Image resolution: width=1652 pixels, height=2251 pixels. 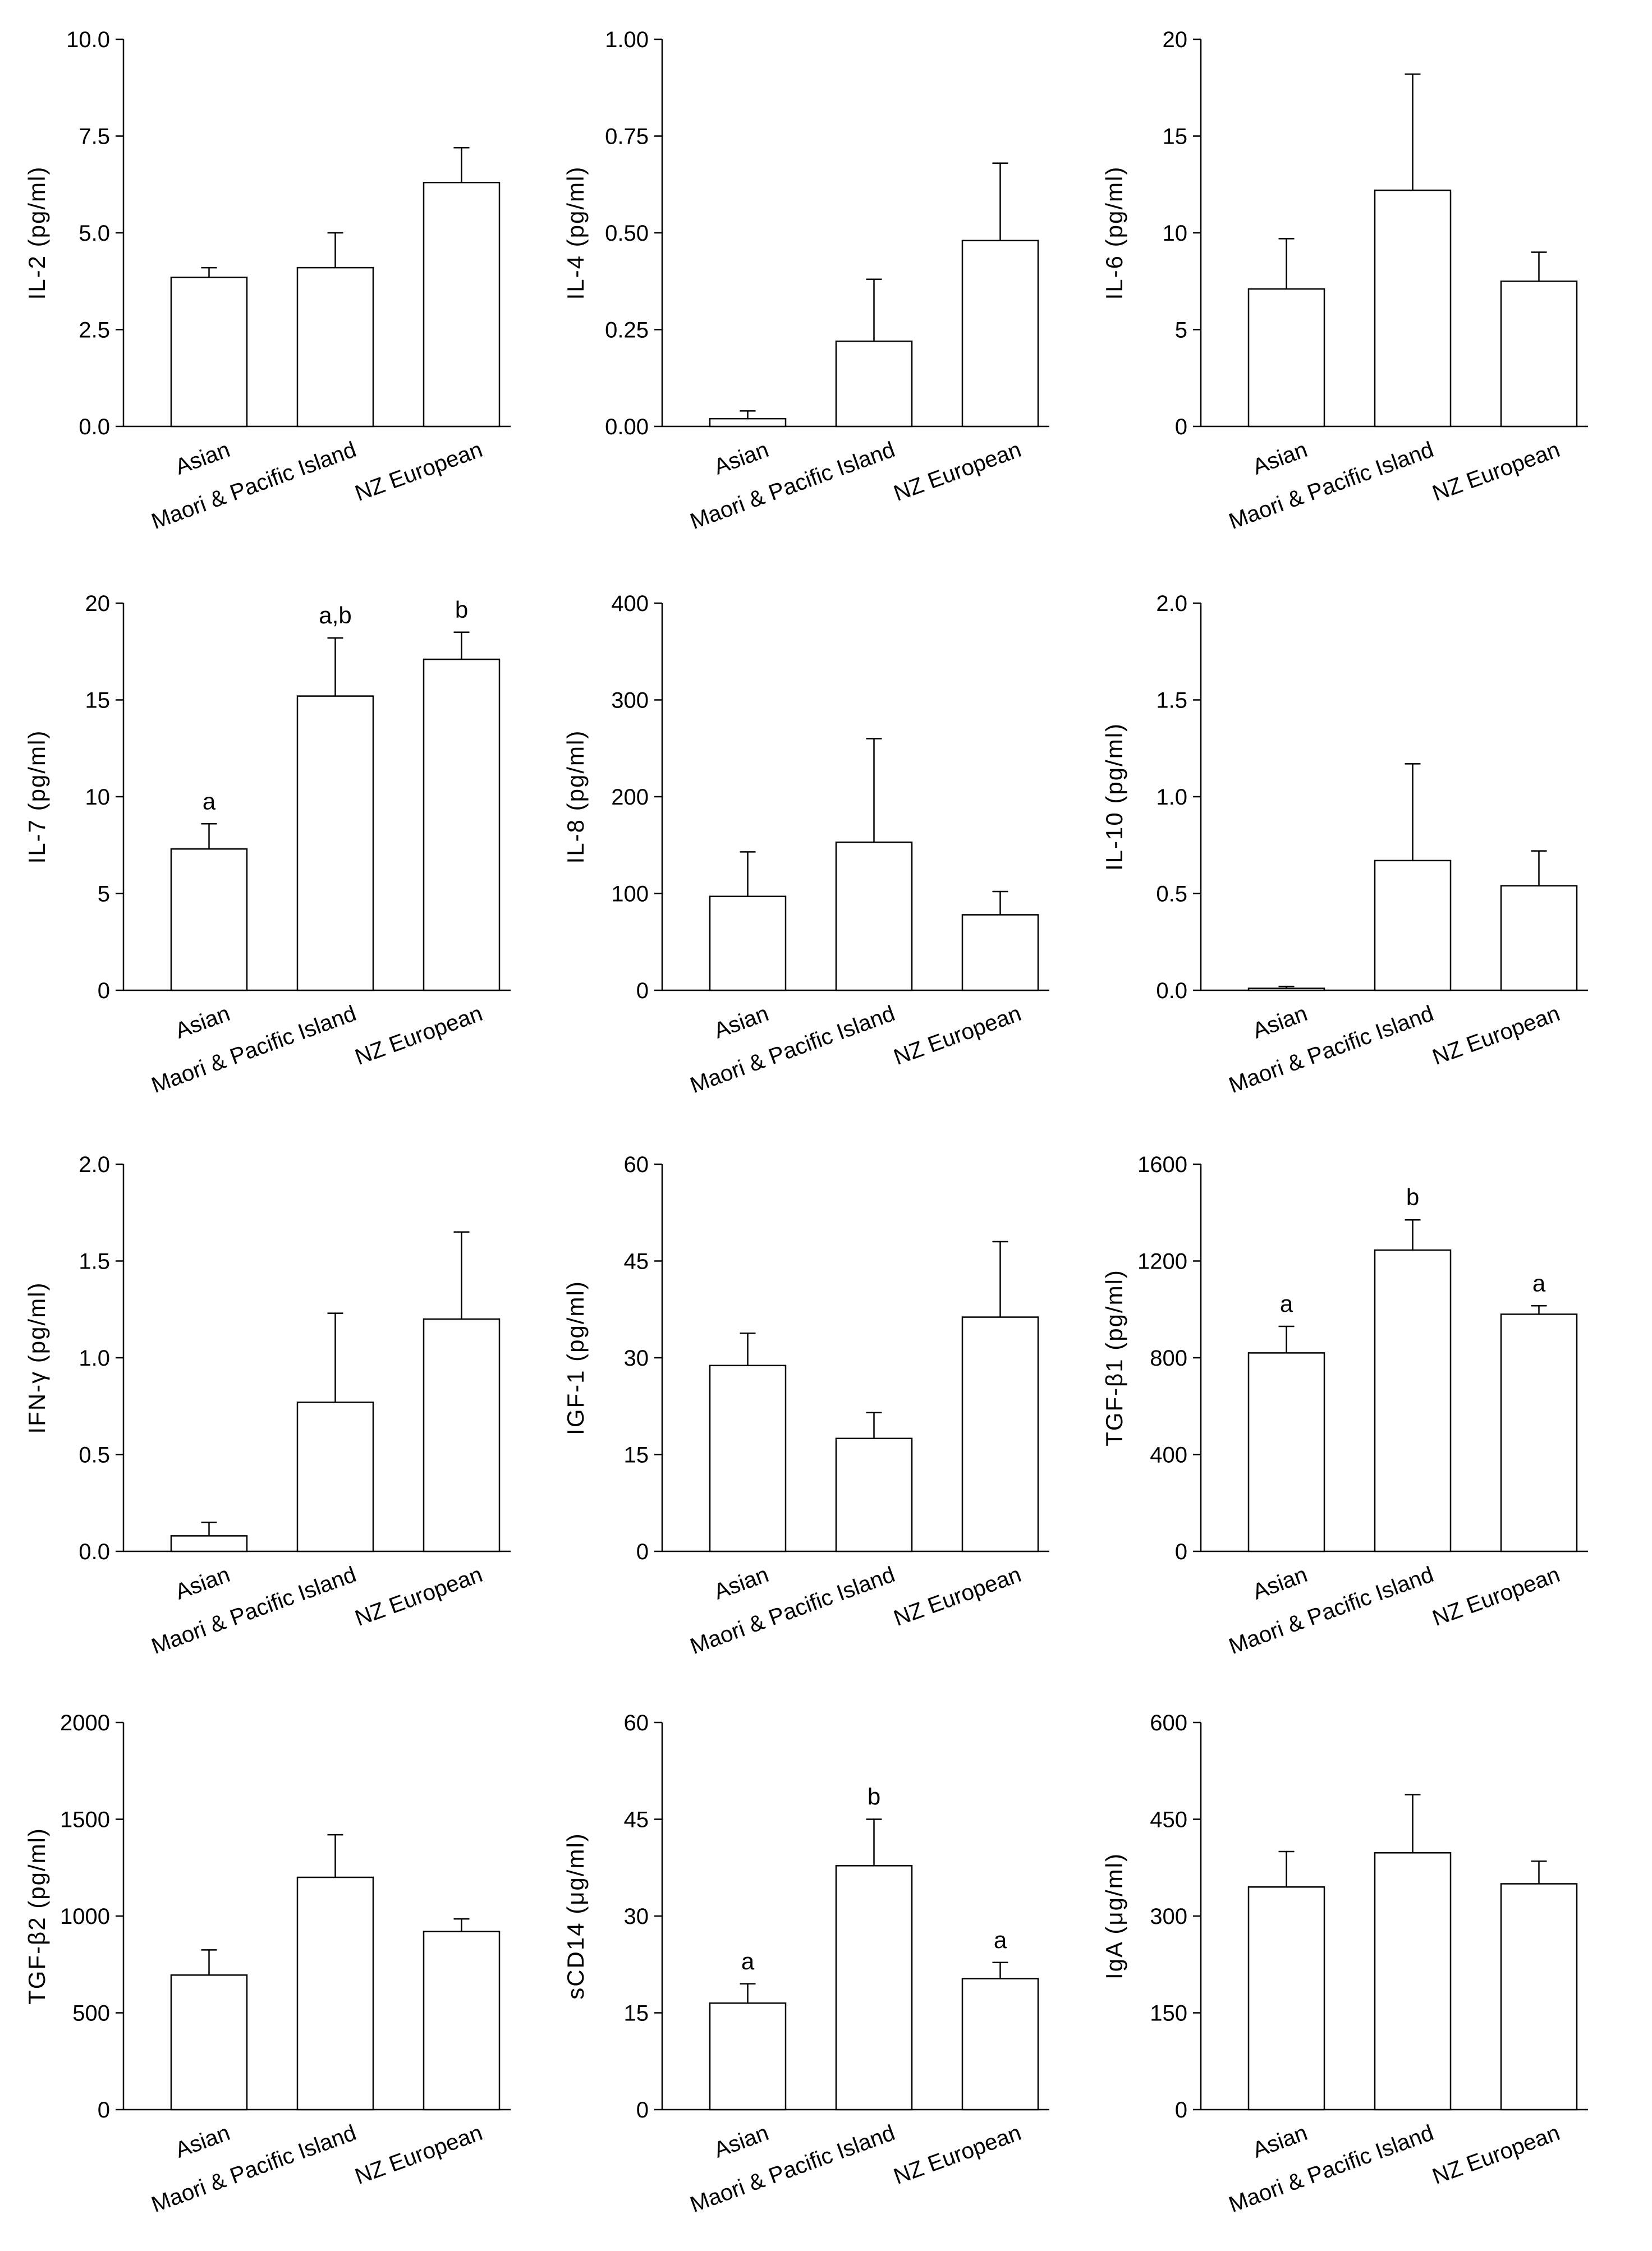 What do you see at coordinates (1162, 1164) in the screenshot?
I see `y-tick-label: 1600` at bounding box center [1162, 1164].